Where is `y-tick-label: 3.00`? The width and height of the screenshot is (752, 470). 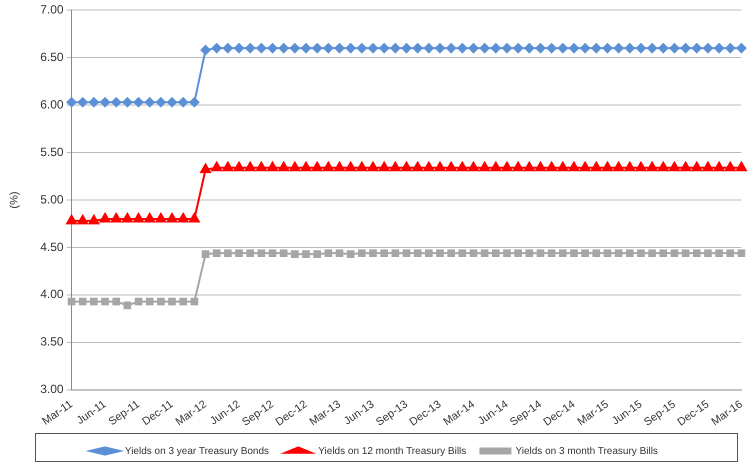 y-tick-label: 3.00 is located at coordinates (52, 389).